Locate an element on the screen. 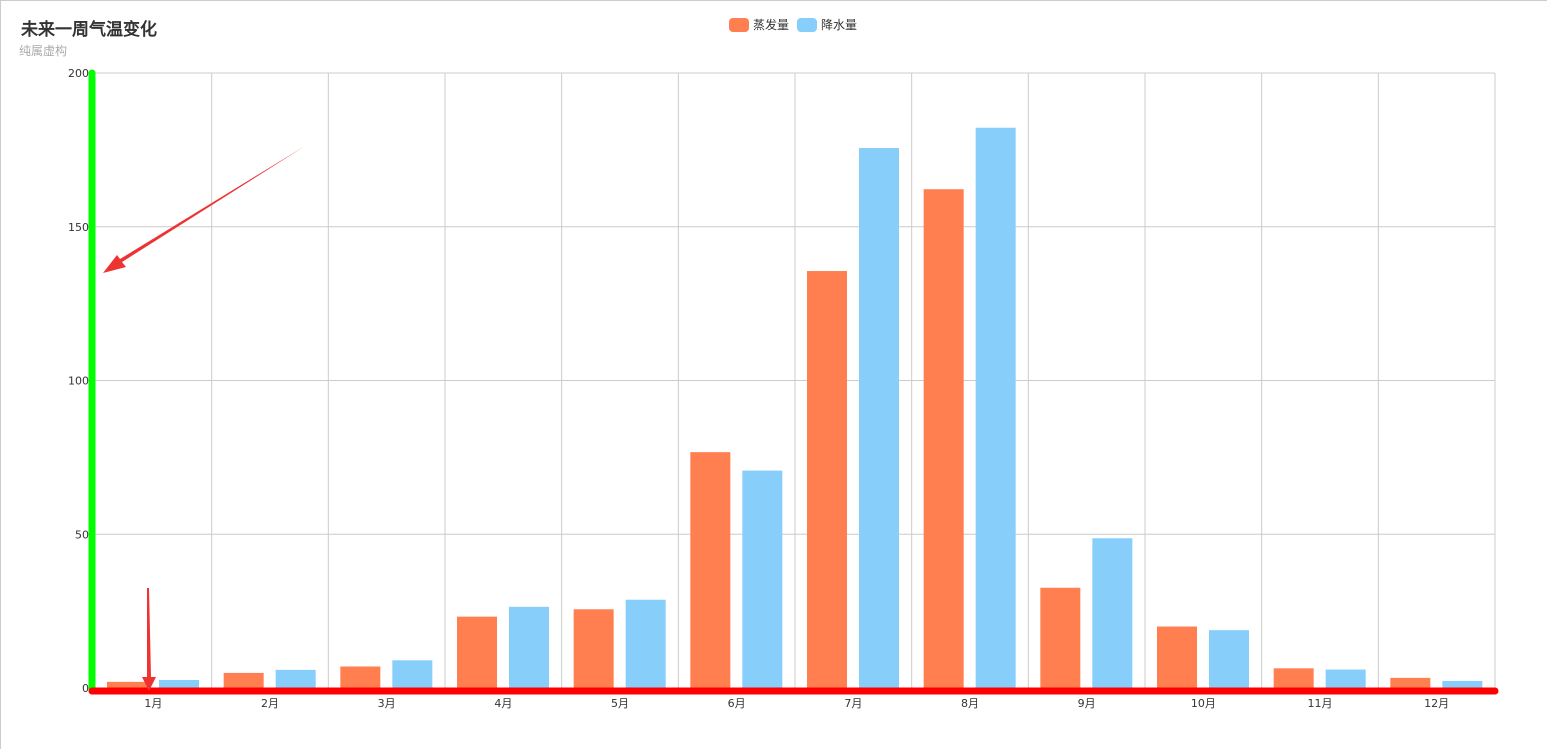 Image resolution: width=1548 pixels, height=750 pixels. x-tick-label: 11月 is located at coordinates (1320, 703).